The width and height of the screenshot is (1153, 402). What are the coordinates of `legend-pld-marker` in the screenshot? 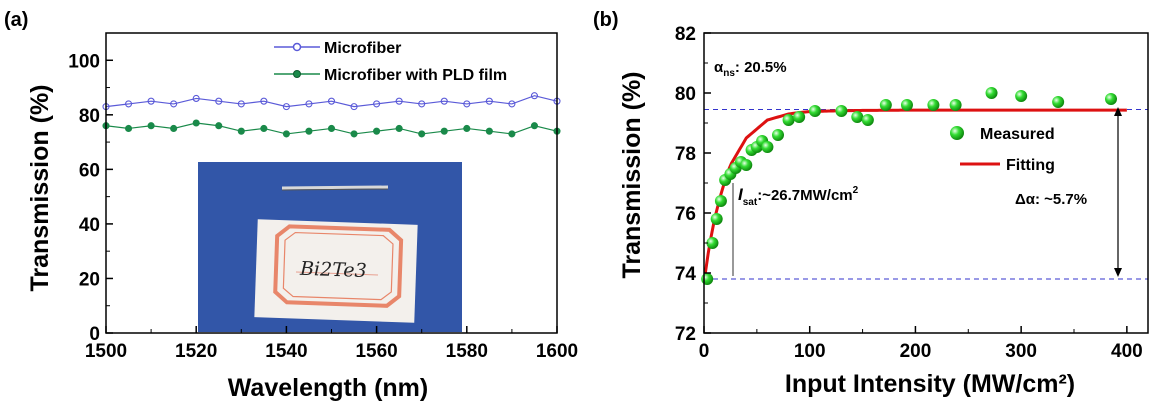 It's located at (297, 74).